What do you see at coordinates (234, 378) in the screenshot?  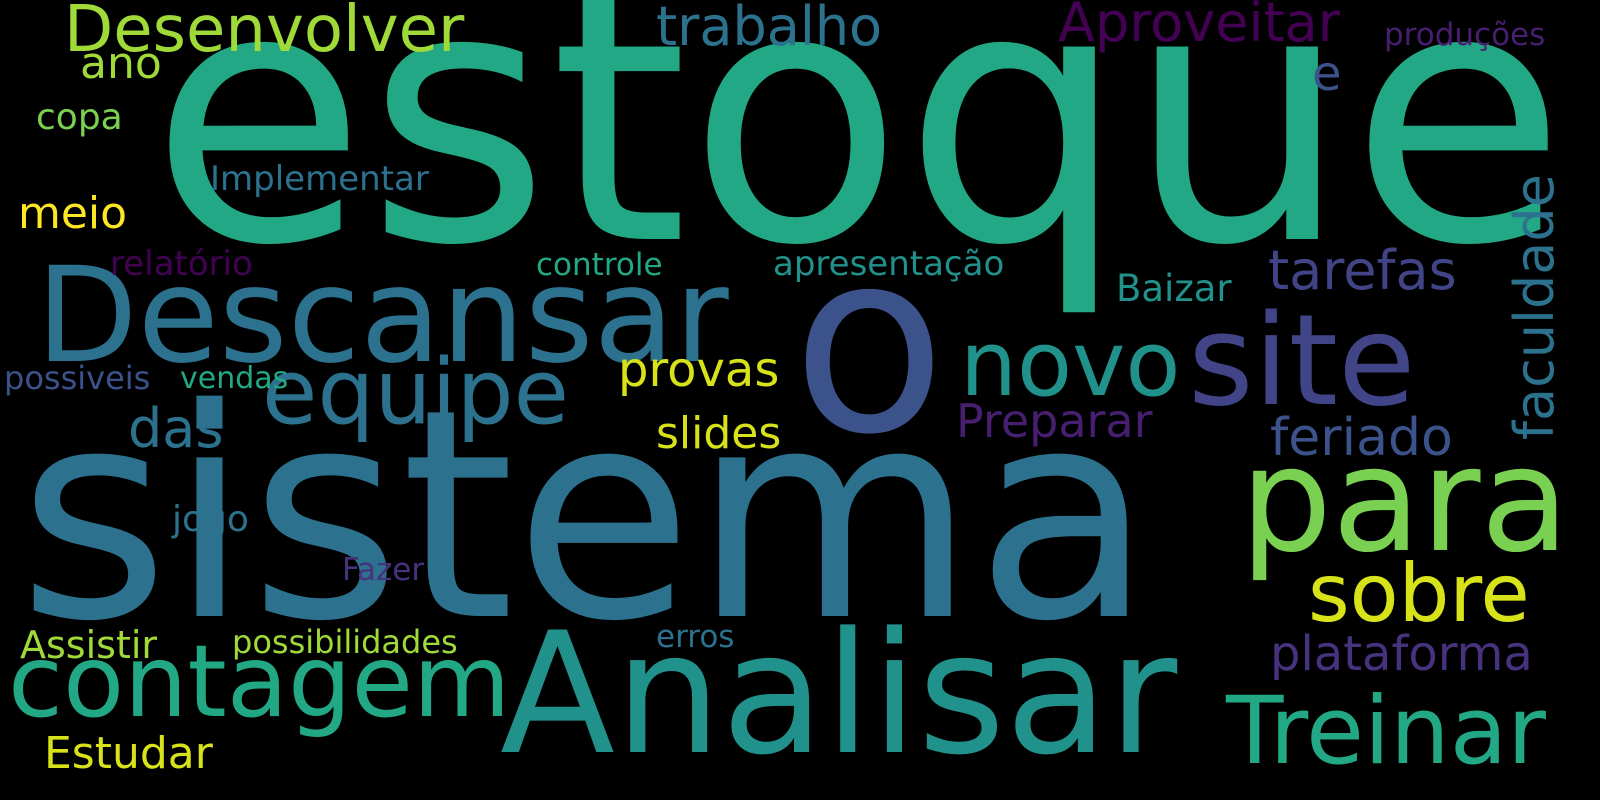 I see `word-vendas: vendas` at bounding box center [234, 378].